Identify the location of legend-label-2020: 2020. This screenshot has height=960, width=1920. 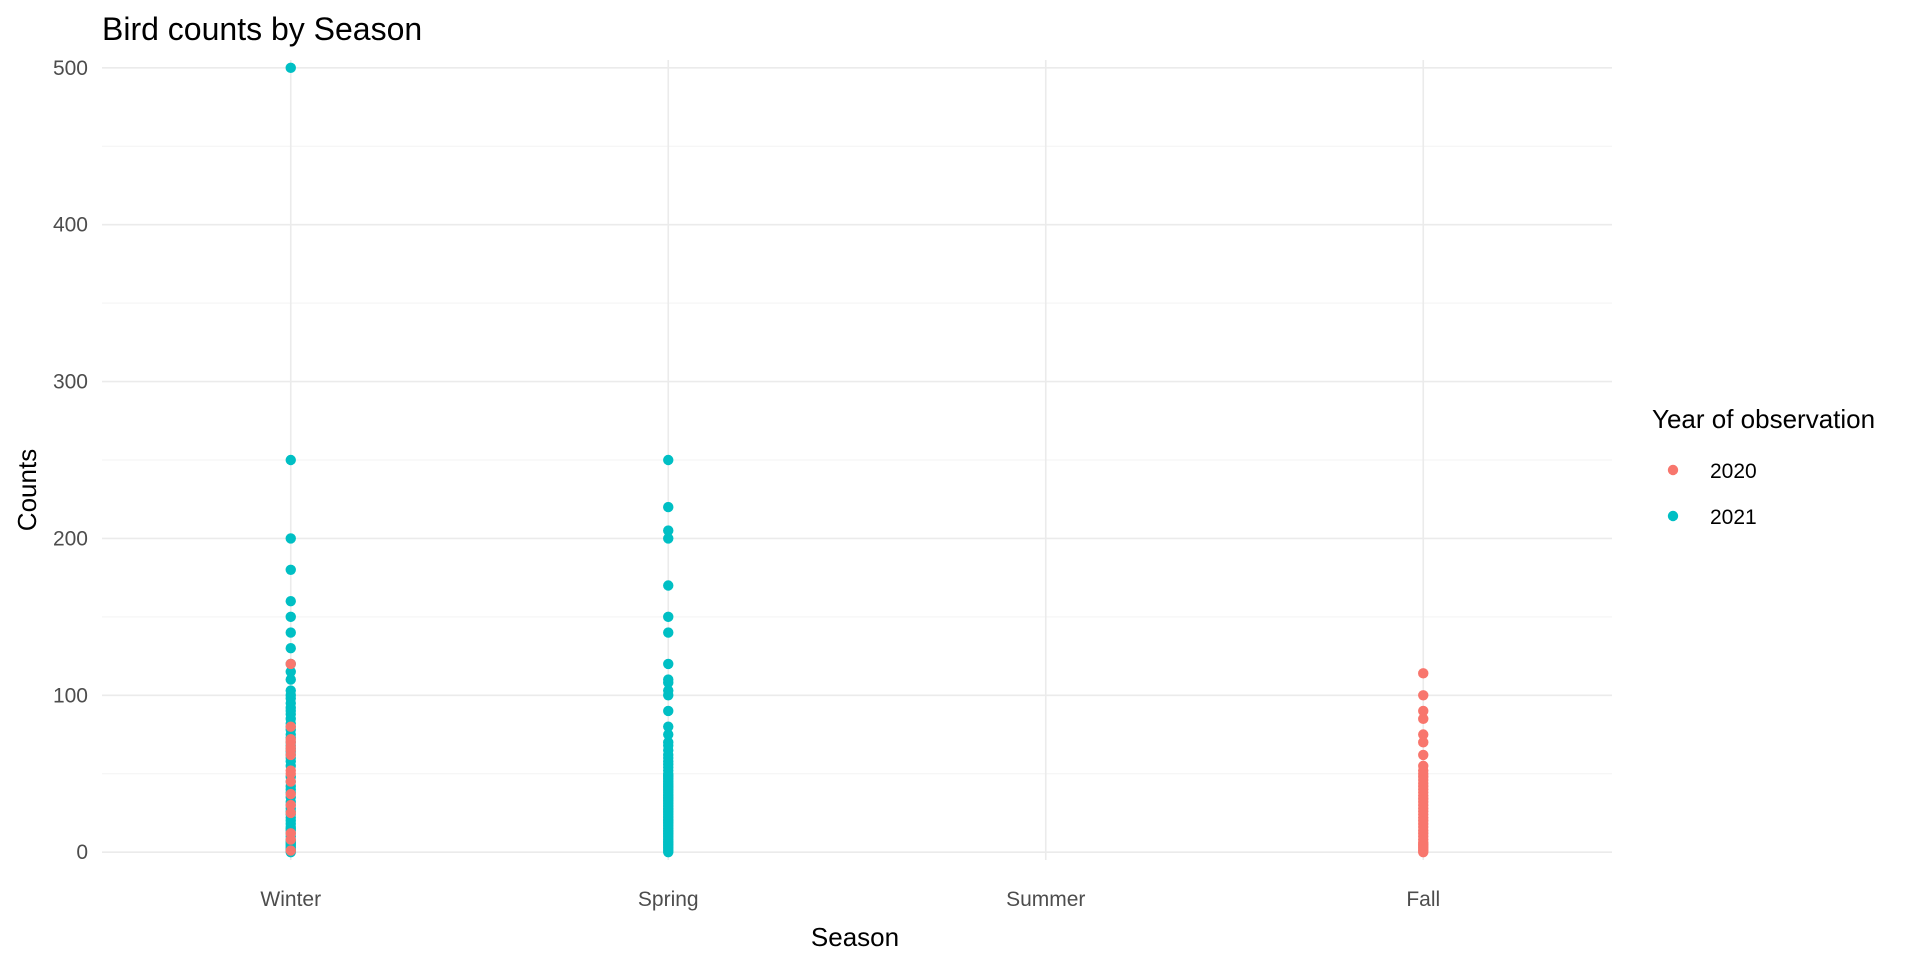
(1733, 471).